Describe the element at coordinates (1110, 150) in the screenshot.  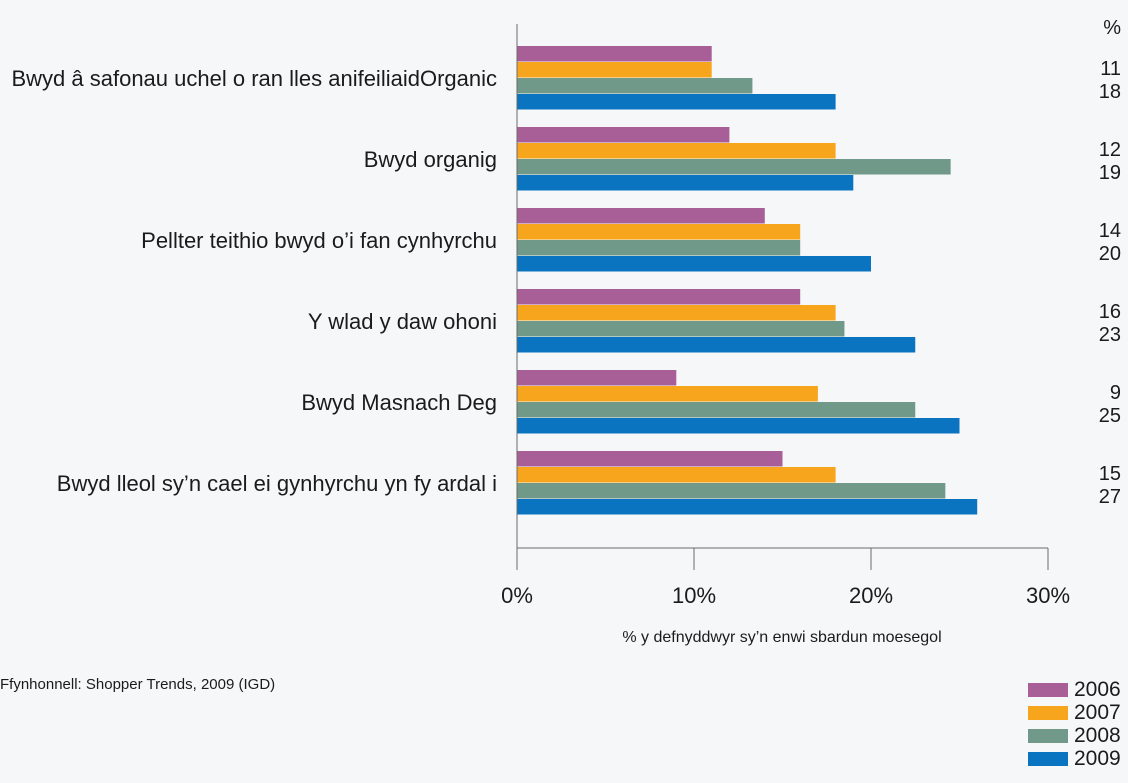
I see `side-label-first: 12` at that location.